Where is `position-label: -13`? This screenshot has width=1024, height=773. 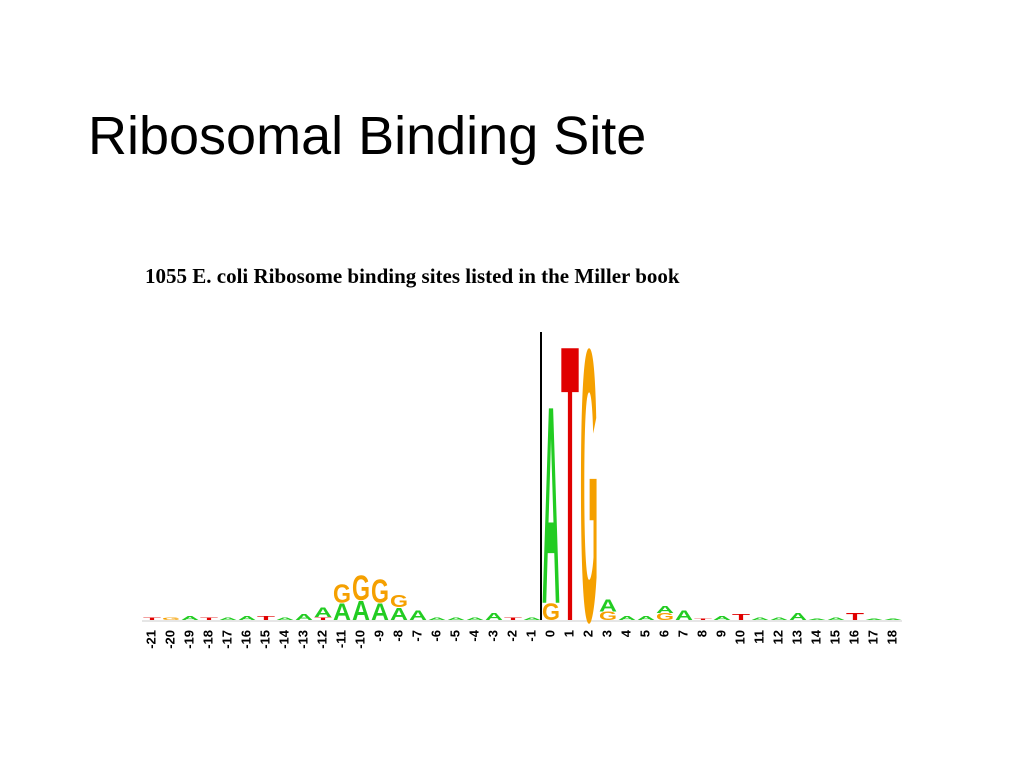
position-label: -13 is located at coordinates (302, 639).